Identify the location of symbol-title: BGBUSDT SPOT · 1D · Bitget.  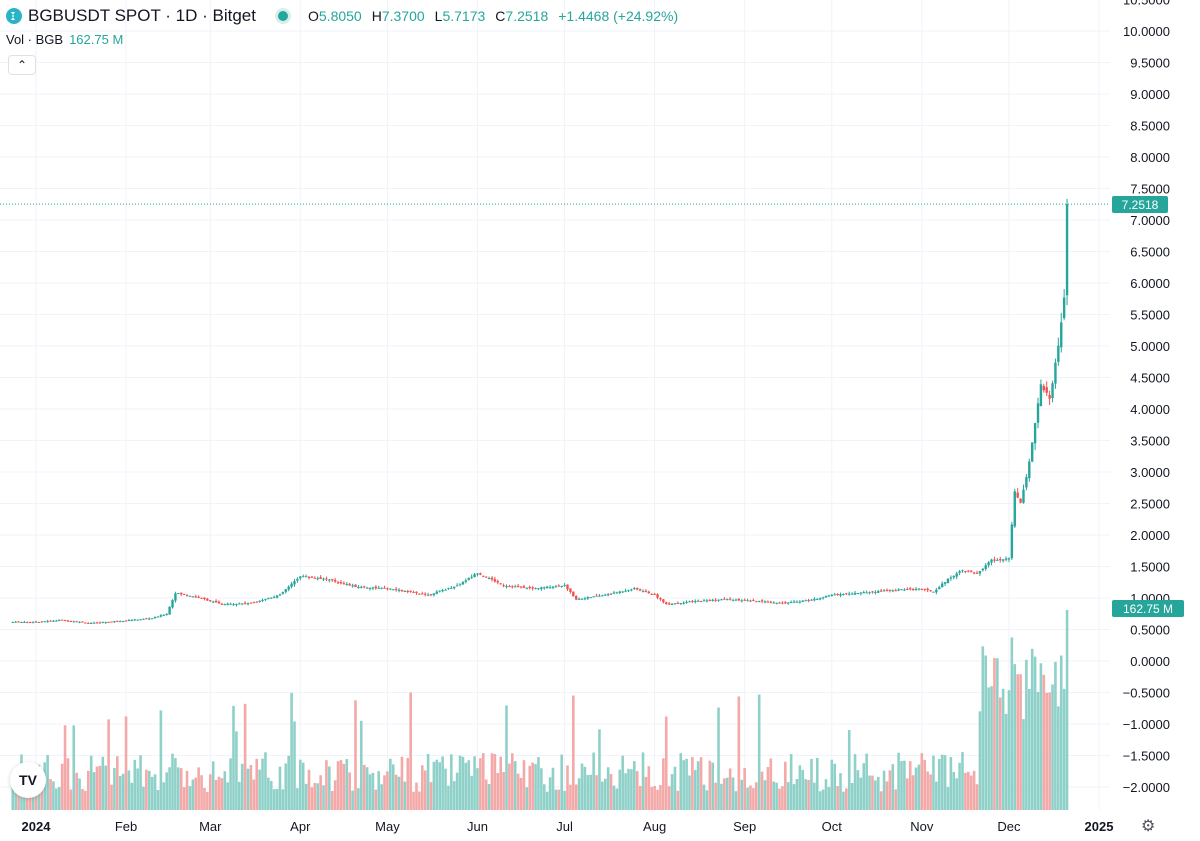
(142, 15).